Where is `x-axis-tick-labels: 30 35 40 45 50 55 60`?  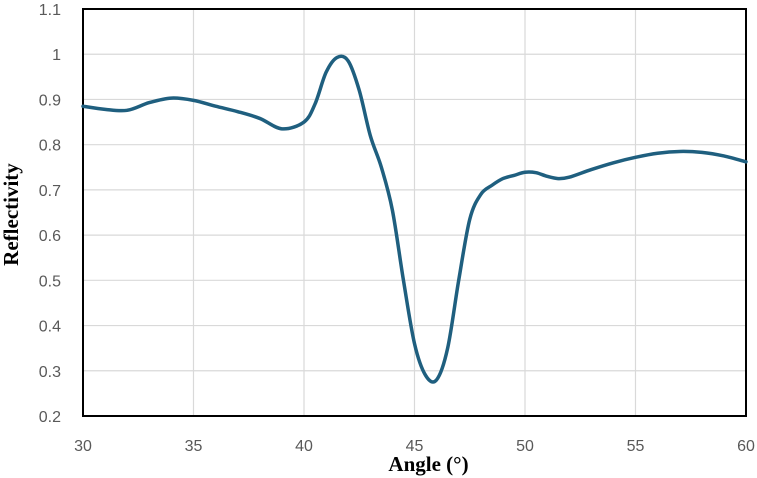 x-axis-tick-labels: 30 35 40 45 50 55 60 is located at coordinates (414, 446).